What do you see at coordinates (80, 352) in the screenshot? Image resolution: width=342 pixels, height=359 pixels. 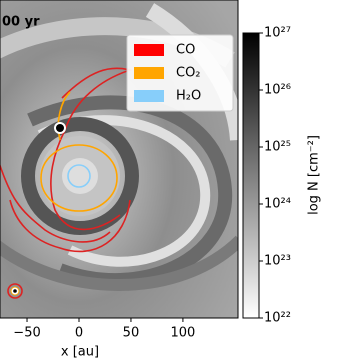 I see `x-axis-label: x [au]` at bounding box center [80, 352].